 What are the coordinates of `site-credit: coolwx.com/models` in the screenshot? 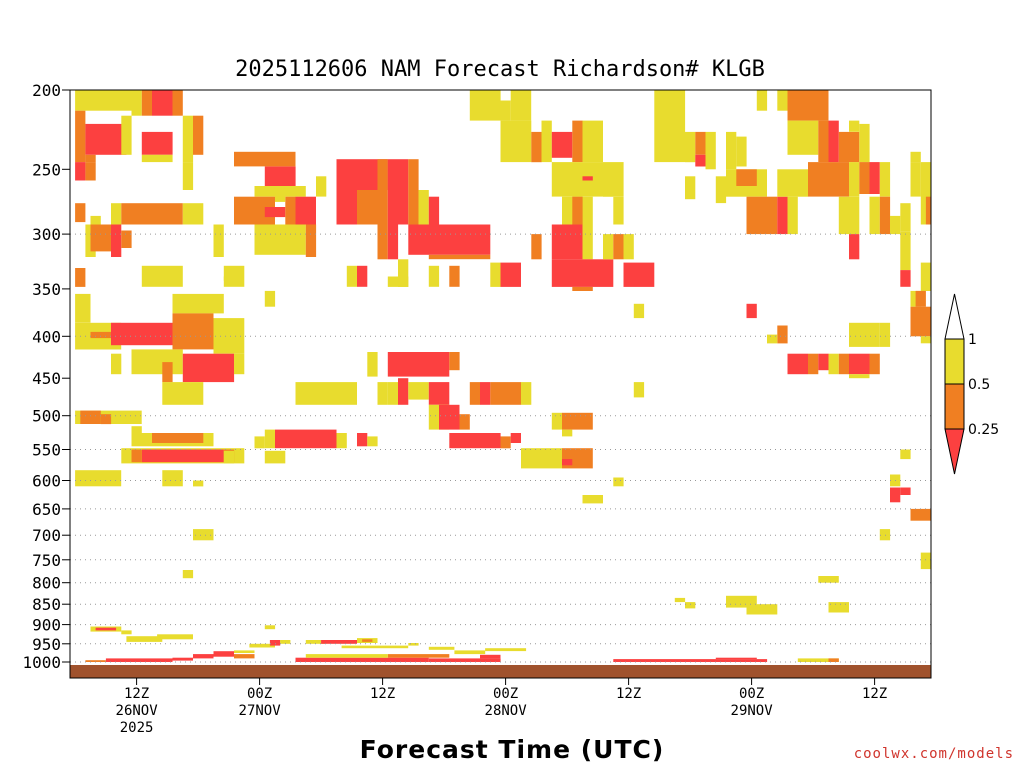 It's located at (933, 754).